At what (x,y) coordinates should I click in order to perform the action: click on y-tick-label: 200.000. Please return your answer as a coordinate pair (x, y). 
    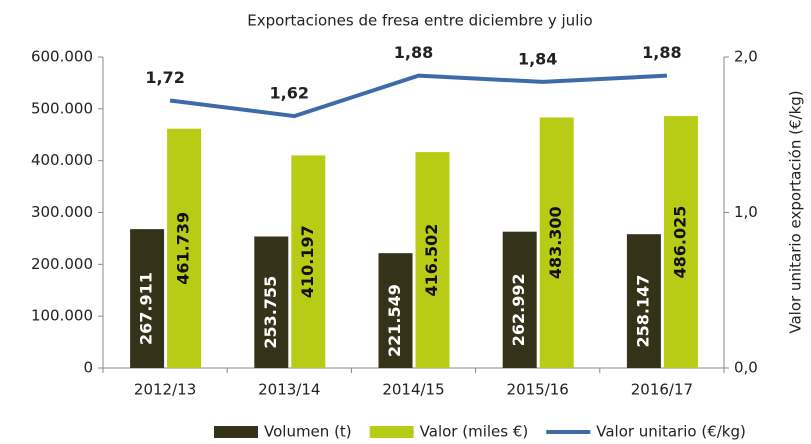
    Looking at the image, I should click on (62, 264).